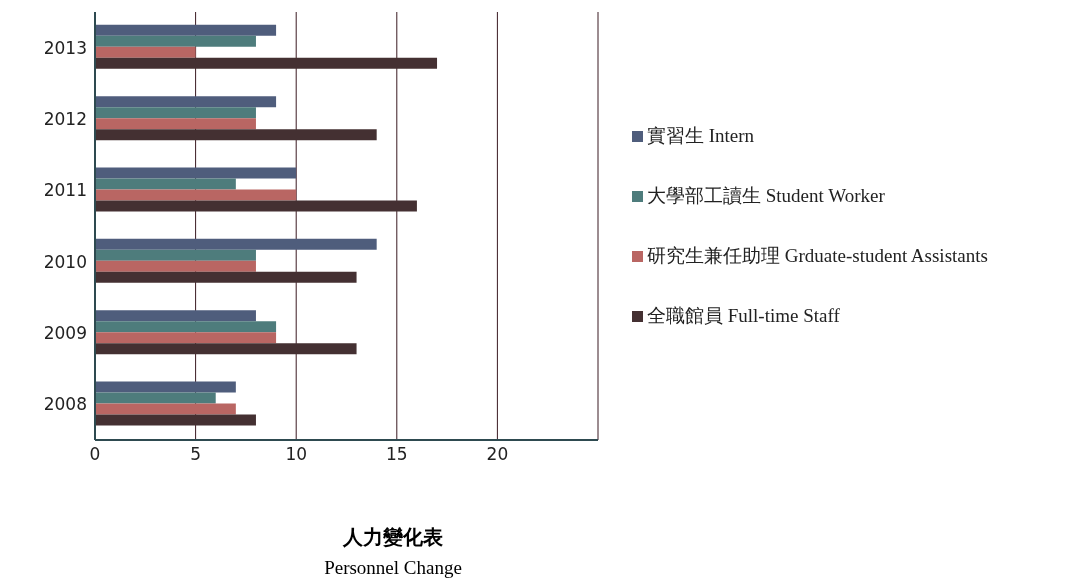 Image resolution: width=1073 pixels, height=580 pixels. What do you see at coordinates (196, 454) in the screenshot?
I see `x-tick-label: 5` at bounding box center [196, 454].